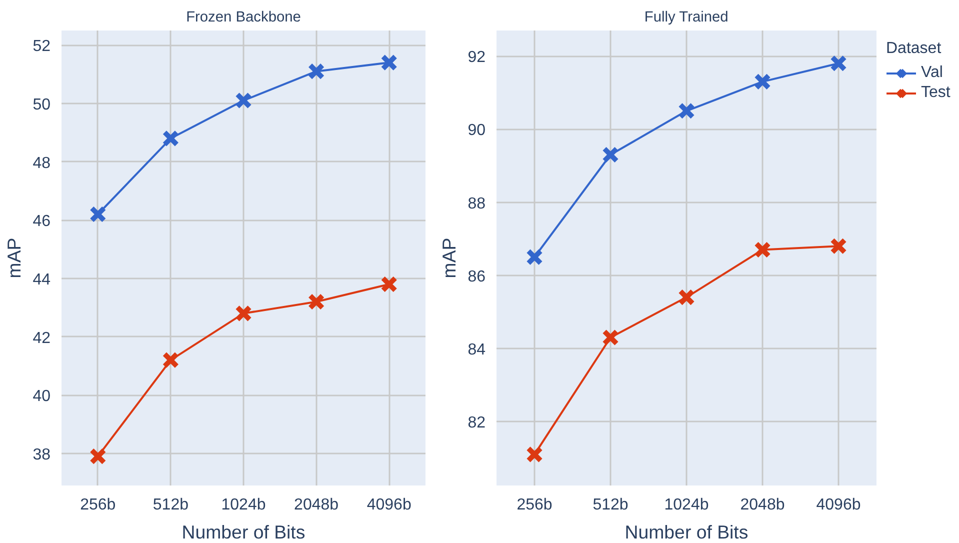  Describe the element at coordinates (41, 105) in the screenshot. I see `y-tick-label: 50` at that location.